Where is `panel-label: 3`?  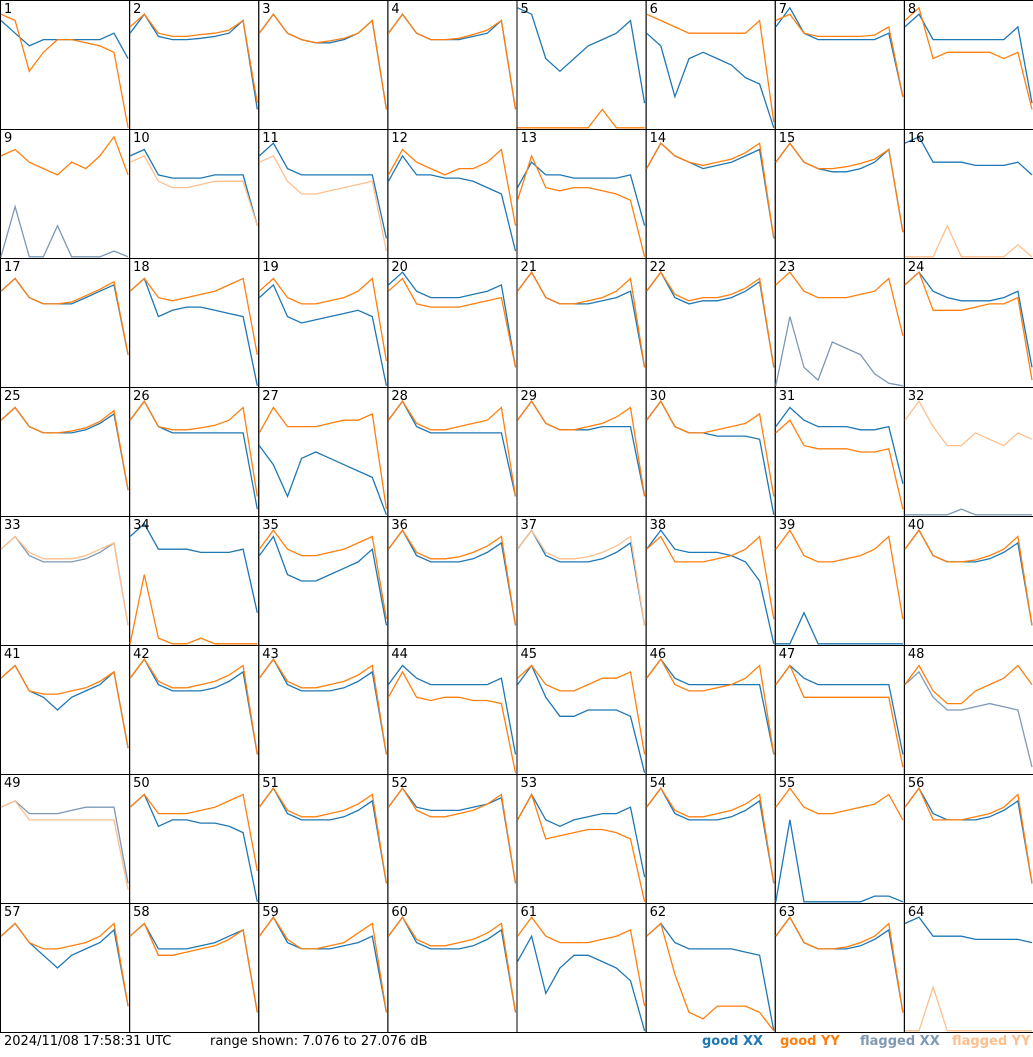
panel-label: 3 is located at coordinates (266, 9).